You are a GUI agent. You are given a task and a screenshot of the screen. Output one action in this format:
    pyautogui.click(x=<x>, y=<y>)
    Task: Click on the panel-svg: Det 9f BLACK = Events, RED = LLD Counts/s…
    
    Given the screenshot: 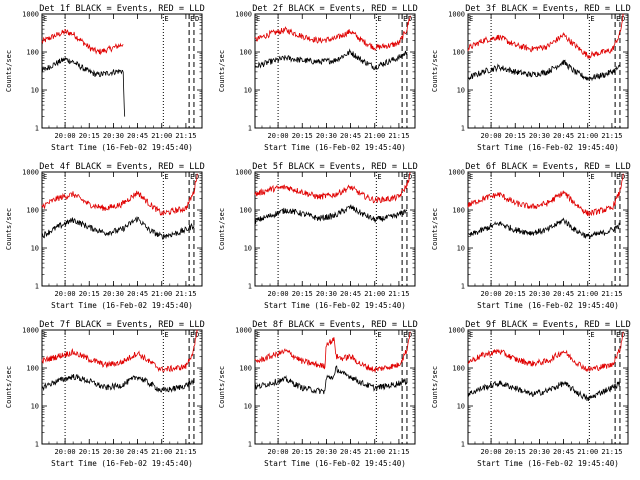 What is the action you would take?
    pyautogui.click(x=531, y=394)
    